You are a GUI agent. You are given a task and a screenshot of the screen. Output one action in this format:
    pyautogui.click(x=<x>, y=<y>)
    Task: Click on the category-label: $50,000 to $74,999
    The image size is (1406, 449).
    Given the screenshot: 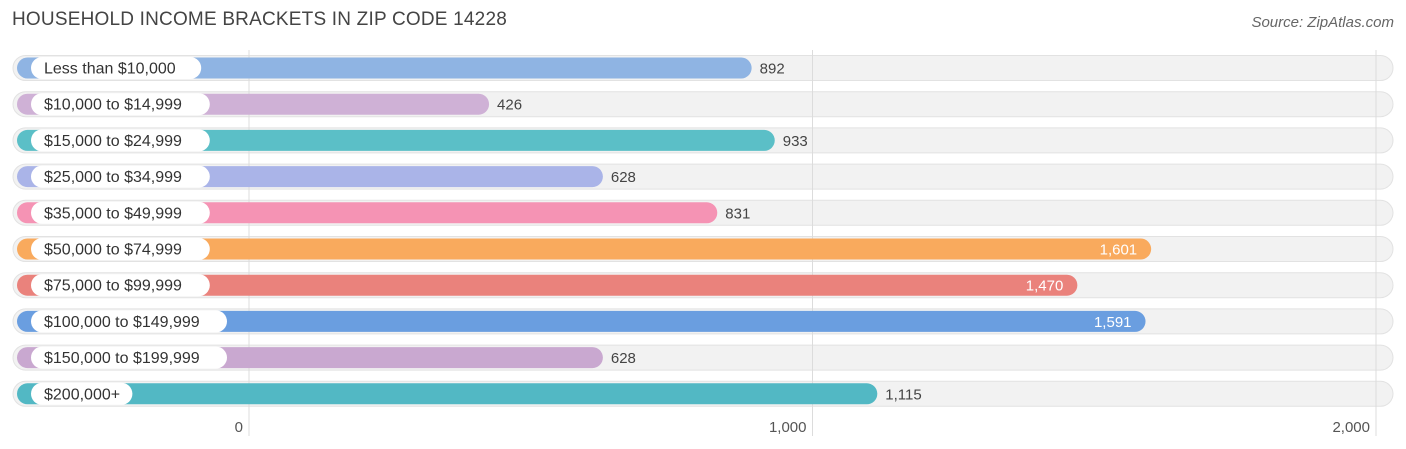 What is the action you would take?
    pyautogui.click(x=113, y=250)
    